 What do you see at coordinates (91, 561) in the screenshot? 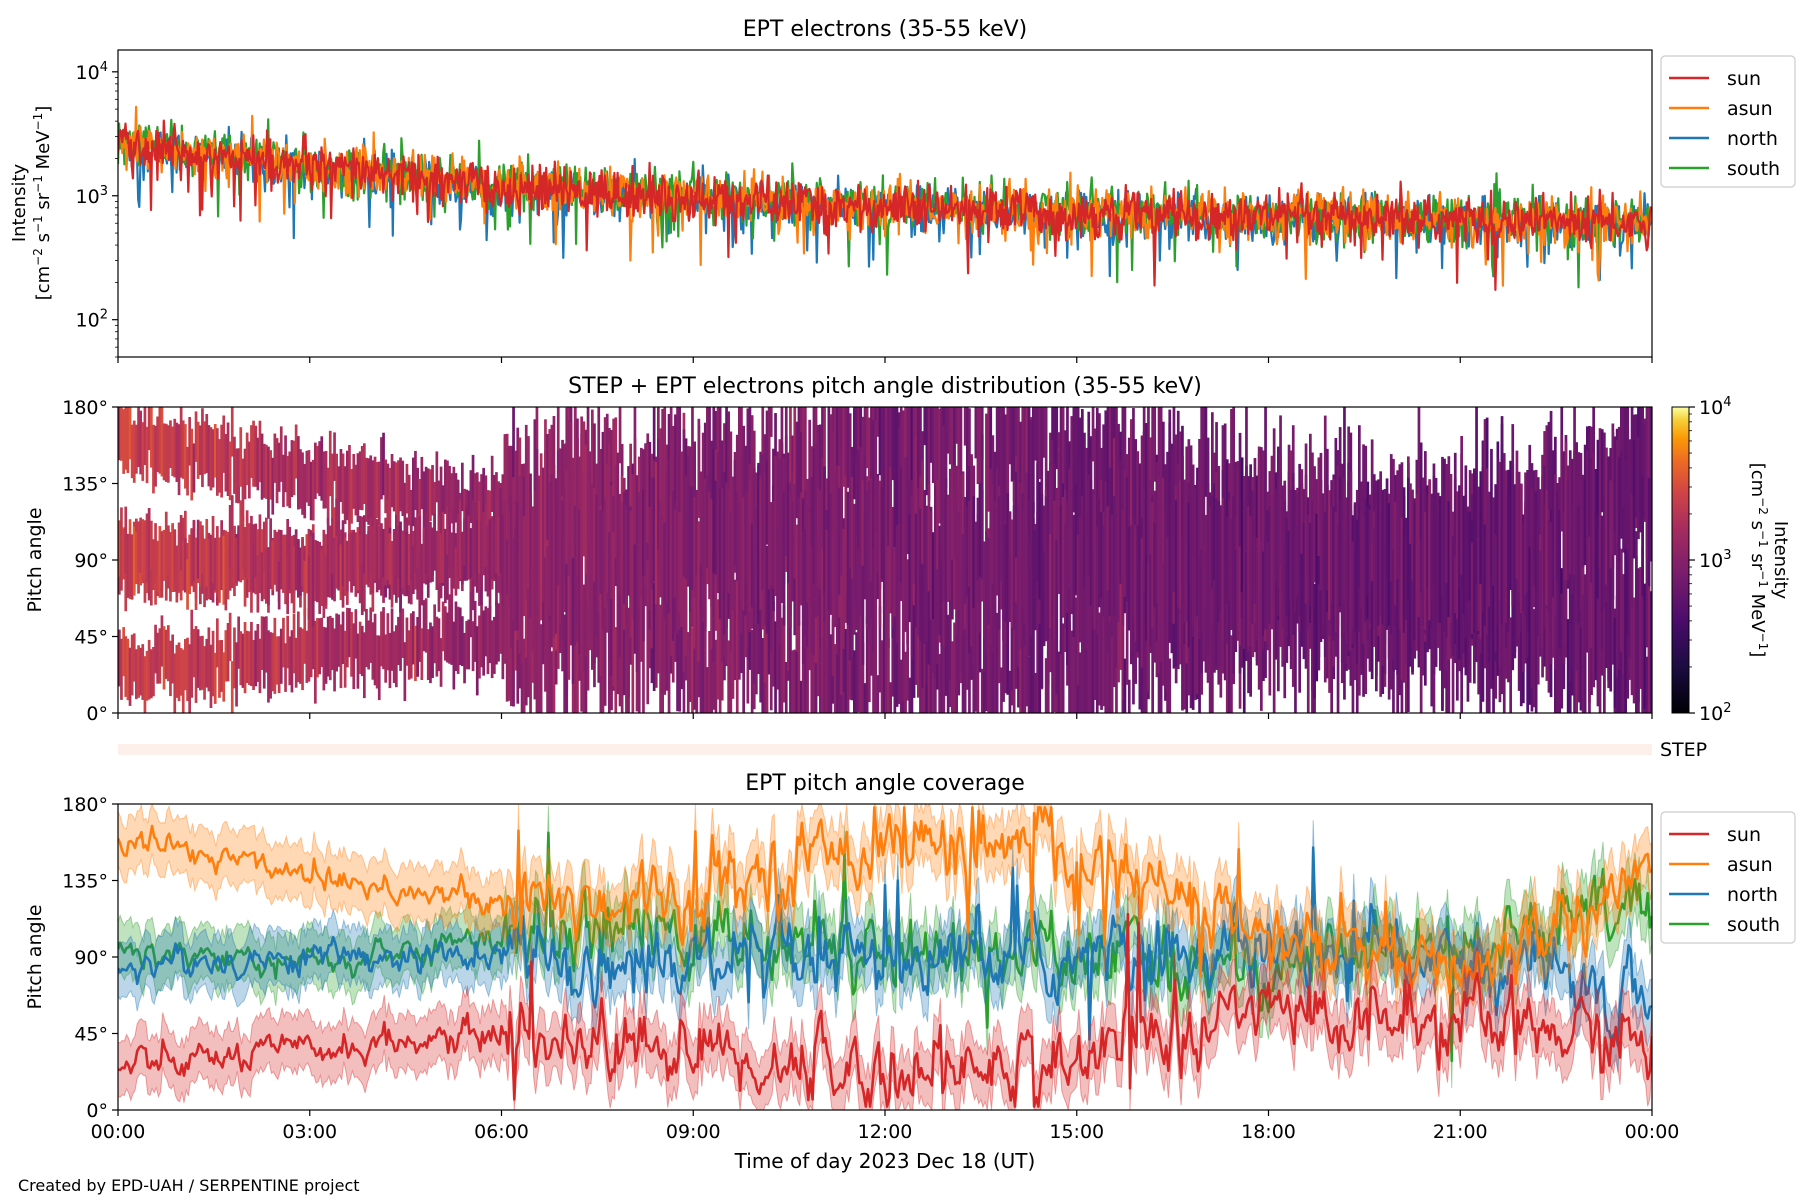
I see `y-tick-label: 90°` at bounding box center [91, 561].